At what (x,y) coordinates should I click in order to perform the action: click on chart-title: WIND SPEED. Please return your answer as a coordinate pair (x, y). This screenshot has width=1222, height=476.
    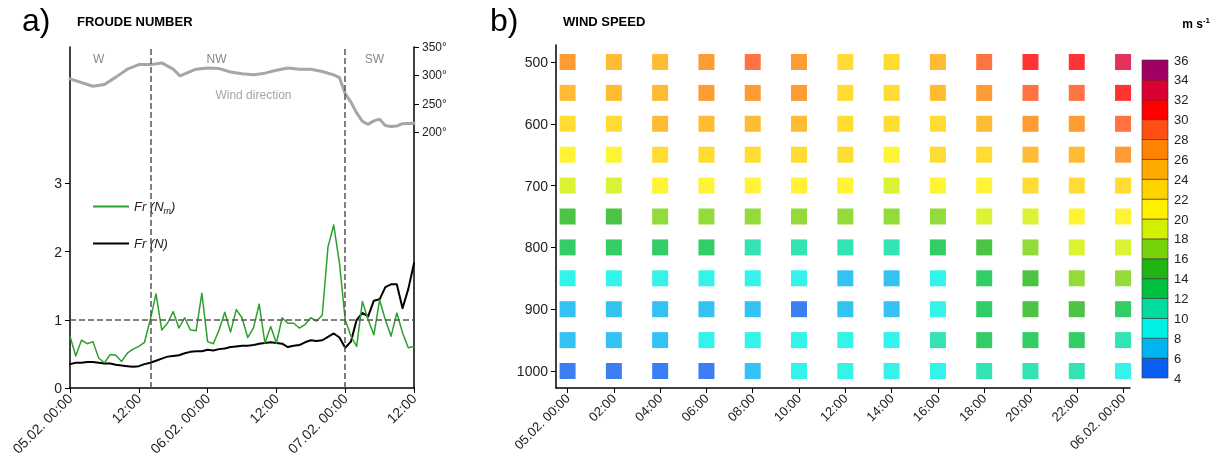
    Looking at the image, I should click on (604, 21).